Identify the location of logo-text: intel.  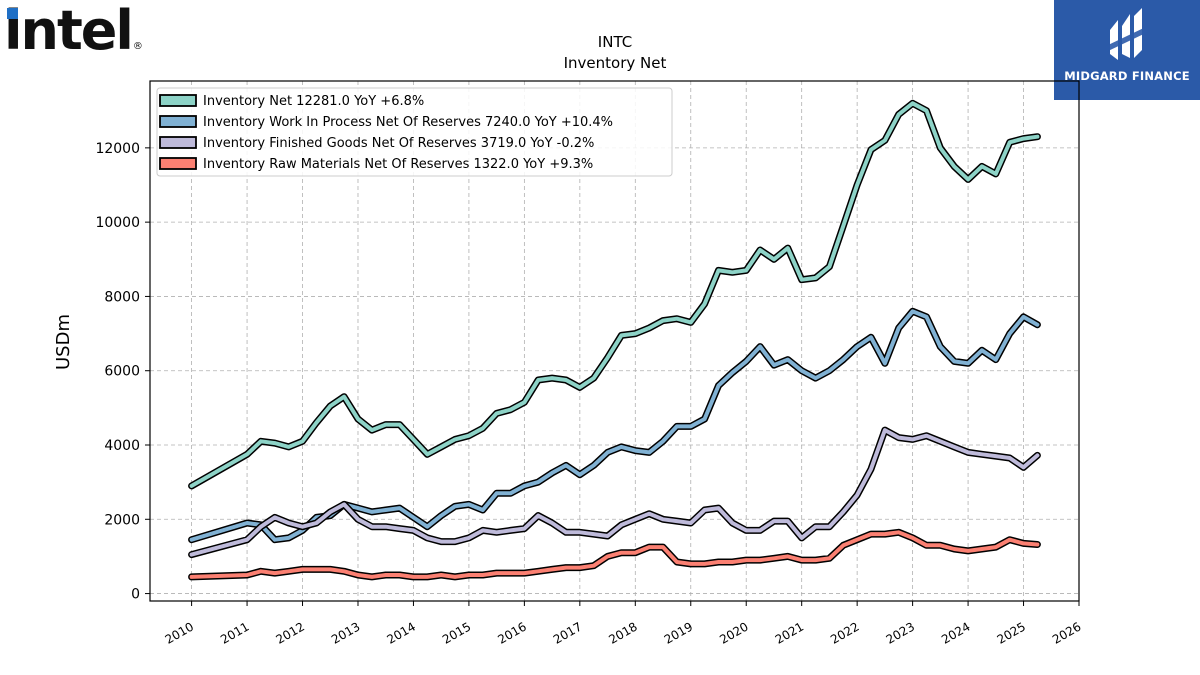
(69, 31).